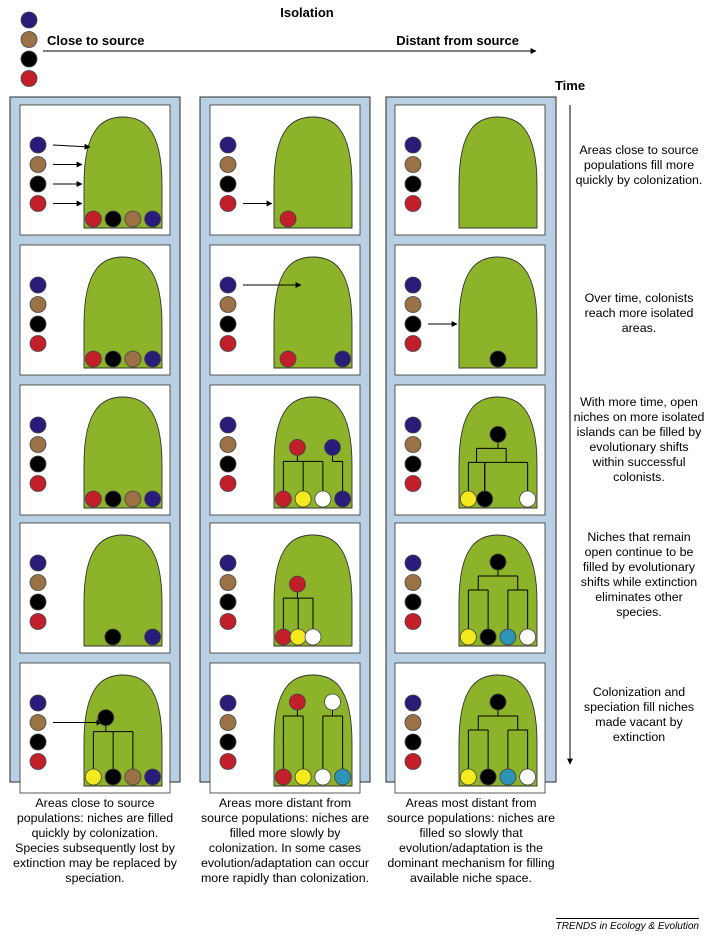 This screenshot has height=938, width=709. What do you see at coordinates (29, 49) in the screenshot?
I see `header-source-legend` at bounding box center [29, 49].